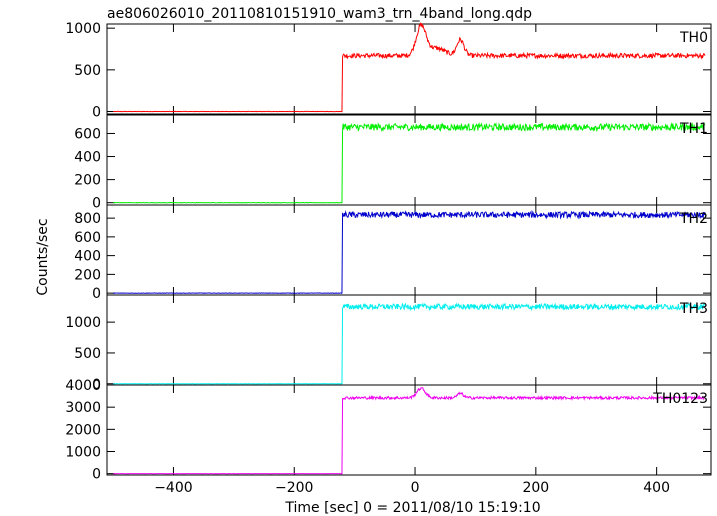 Image resolution: width=717 pixels, height=516 pixels. I want to click on series-line-th0, so click(409, 67).